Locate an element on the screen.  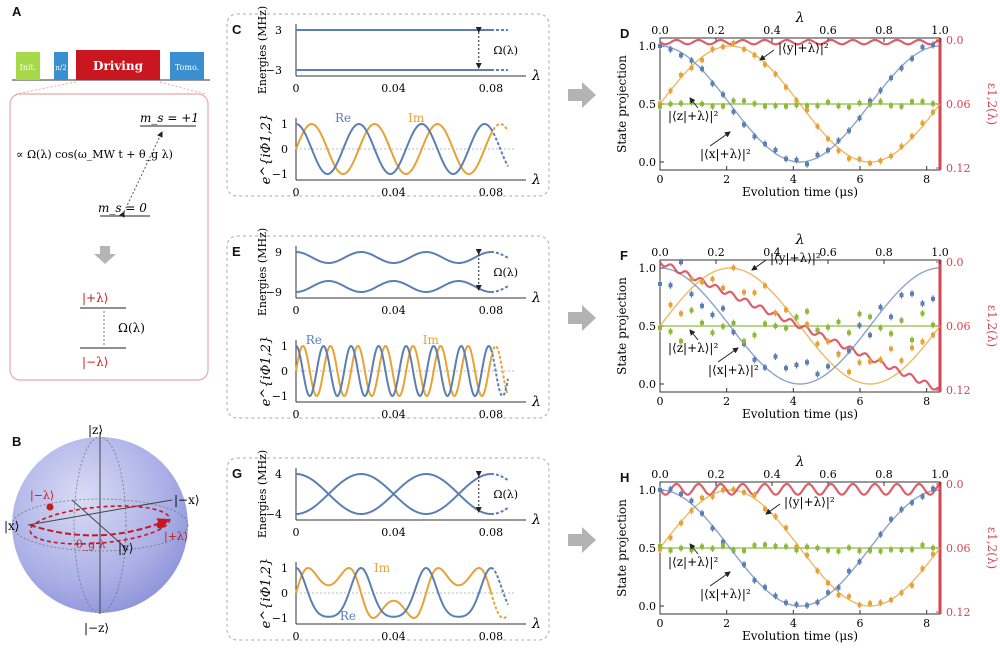
curve-y is located at coordinates (800, 548).